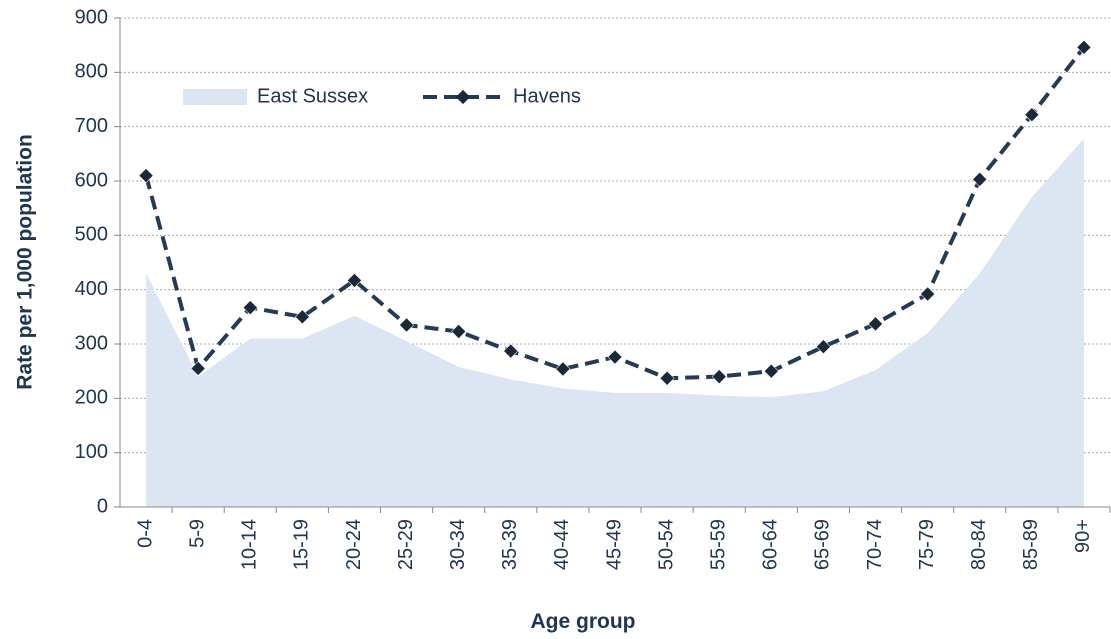  What do you see at coordinates (547, 96) in the screenshot?
I see `legend-label: Havens` at bounding box center [547, 96].